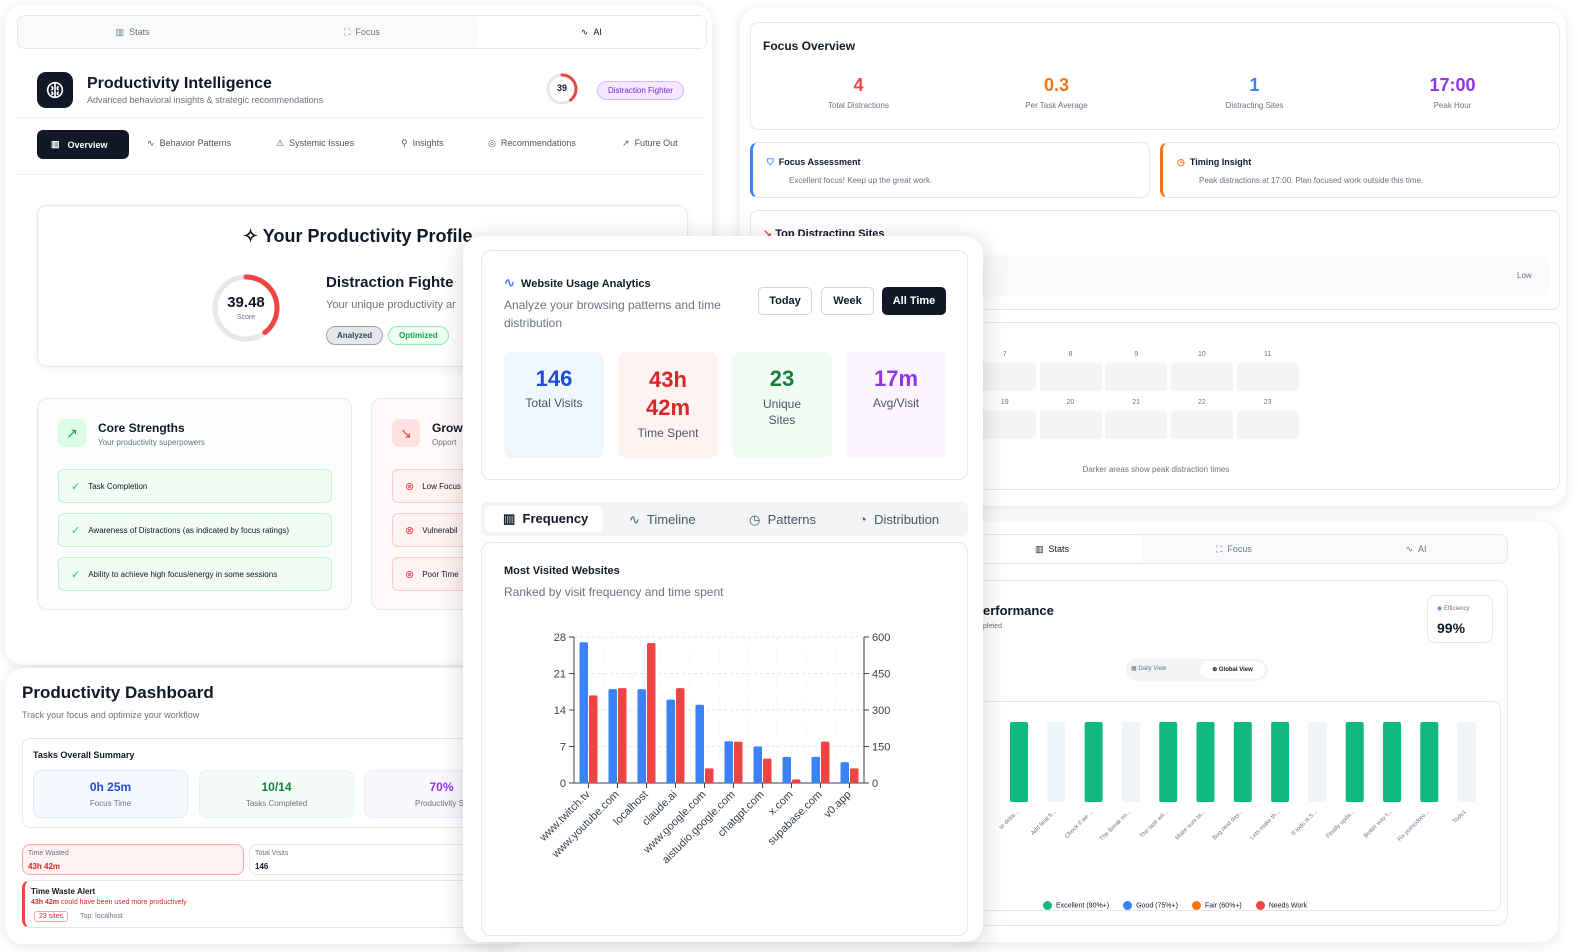  Describe the element at coordinates (1004, 354) in the screenshot. I see `heatmap-hour-label: 7` at that location.